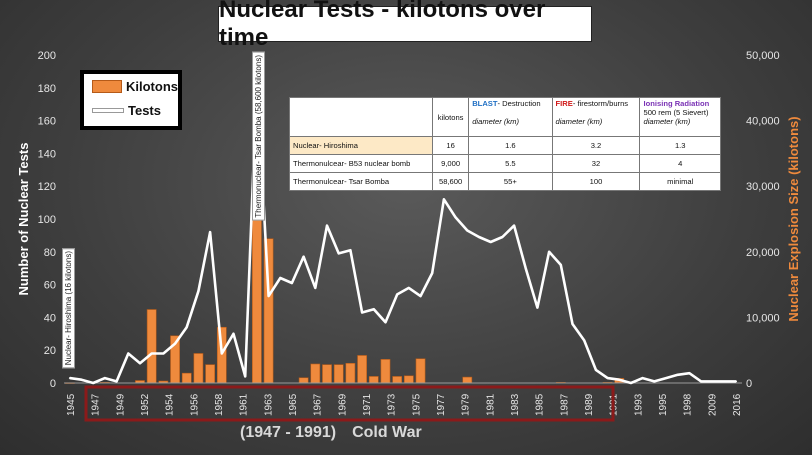  What do you see at coordinates (342, 404) in the screenshot?
I see `x-tick-label: 1969` at bounding box center [342, 404].